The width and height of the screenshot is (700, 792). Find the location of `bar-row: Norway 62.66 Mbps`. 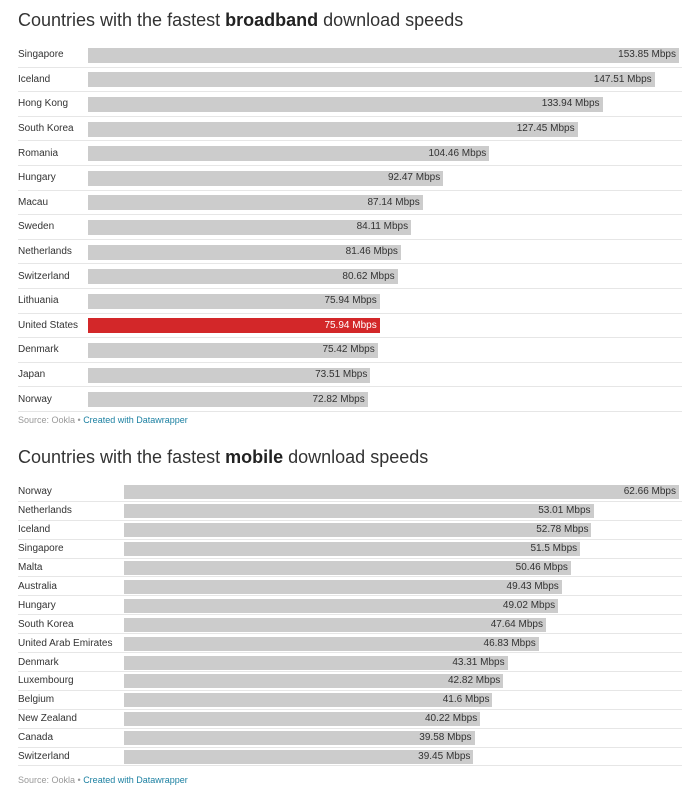

bar-row: Norway 62.66 Mbps is located at coordinates (350, 492).